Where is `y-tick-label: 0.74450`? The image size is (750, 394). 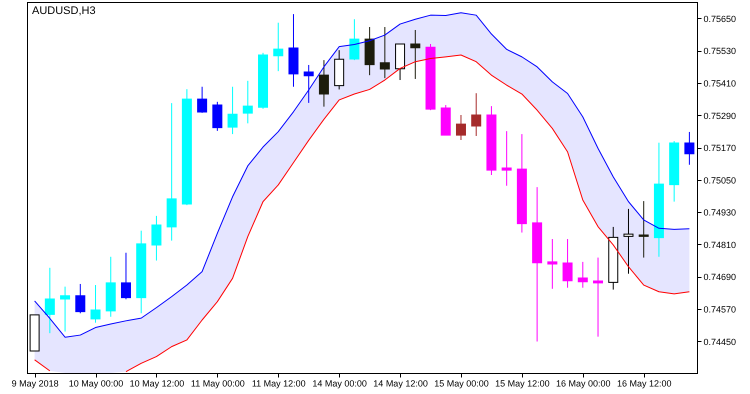 y-tick-label: 0.74450 is located at coordinates (720, 341).